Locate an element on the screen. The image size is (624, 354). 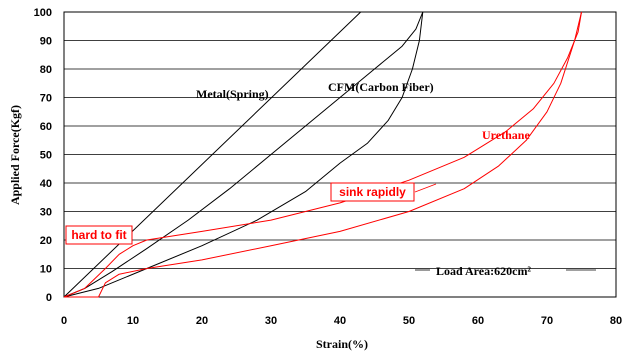
y-tick-70: 70 is located at coordinates (46, 99).